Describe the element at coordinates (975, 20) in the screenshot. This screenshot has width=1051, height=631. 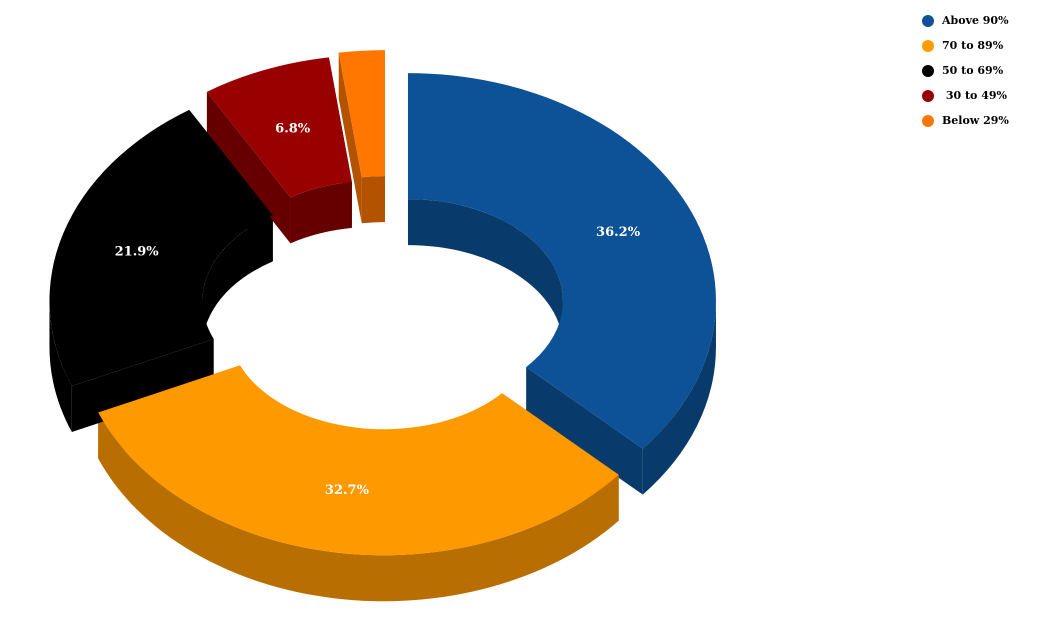
I see `legend-label: Above 90%` at that location.